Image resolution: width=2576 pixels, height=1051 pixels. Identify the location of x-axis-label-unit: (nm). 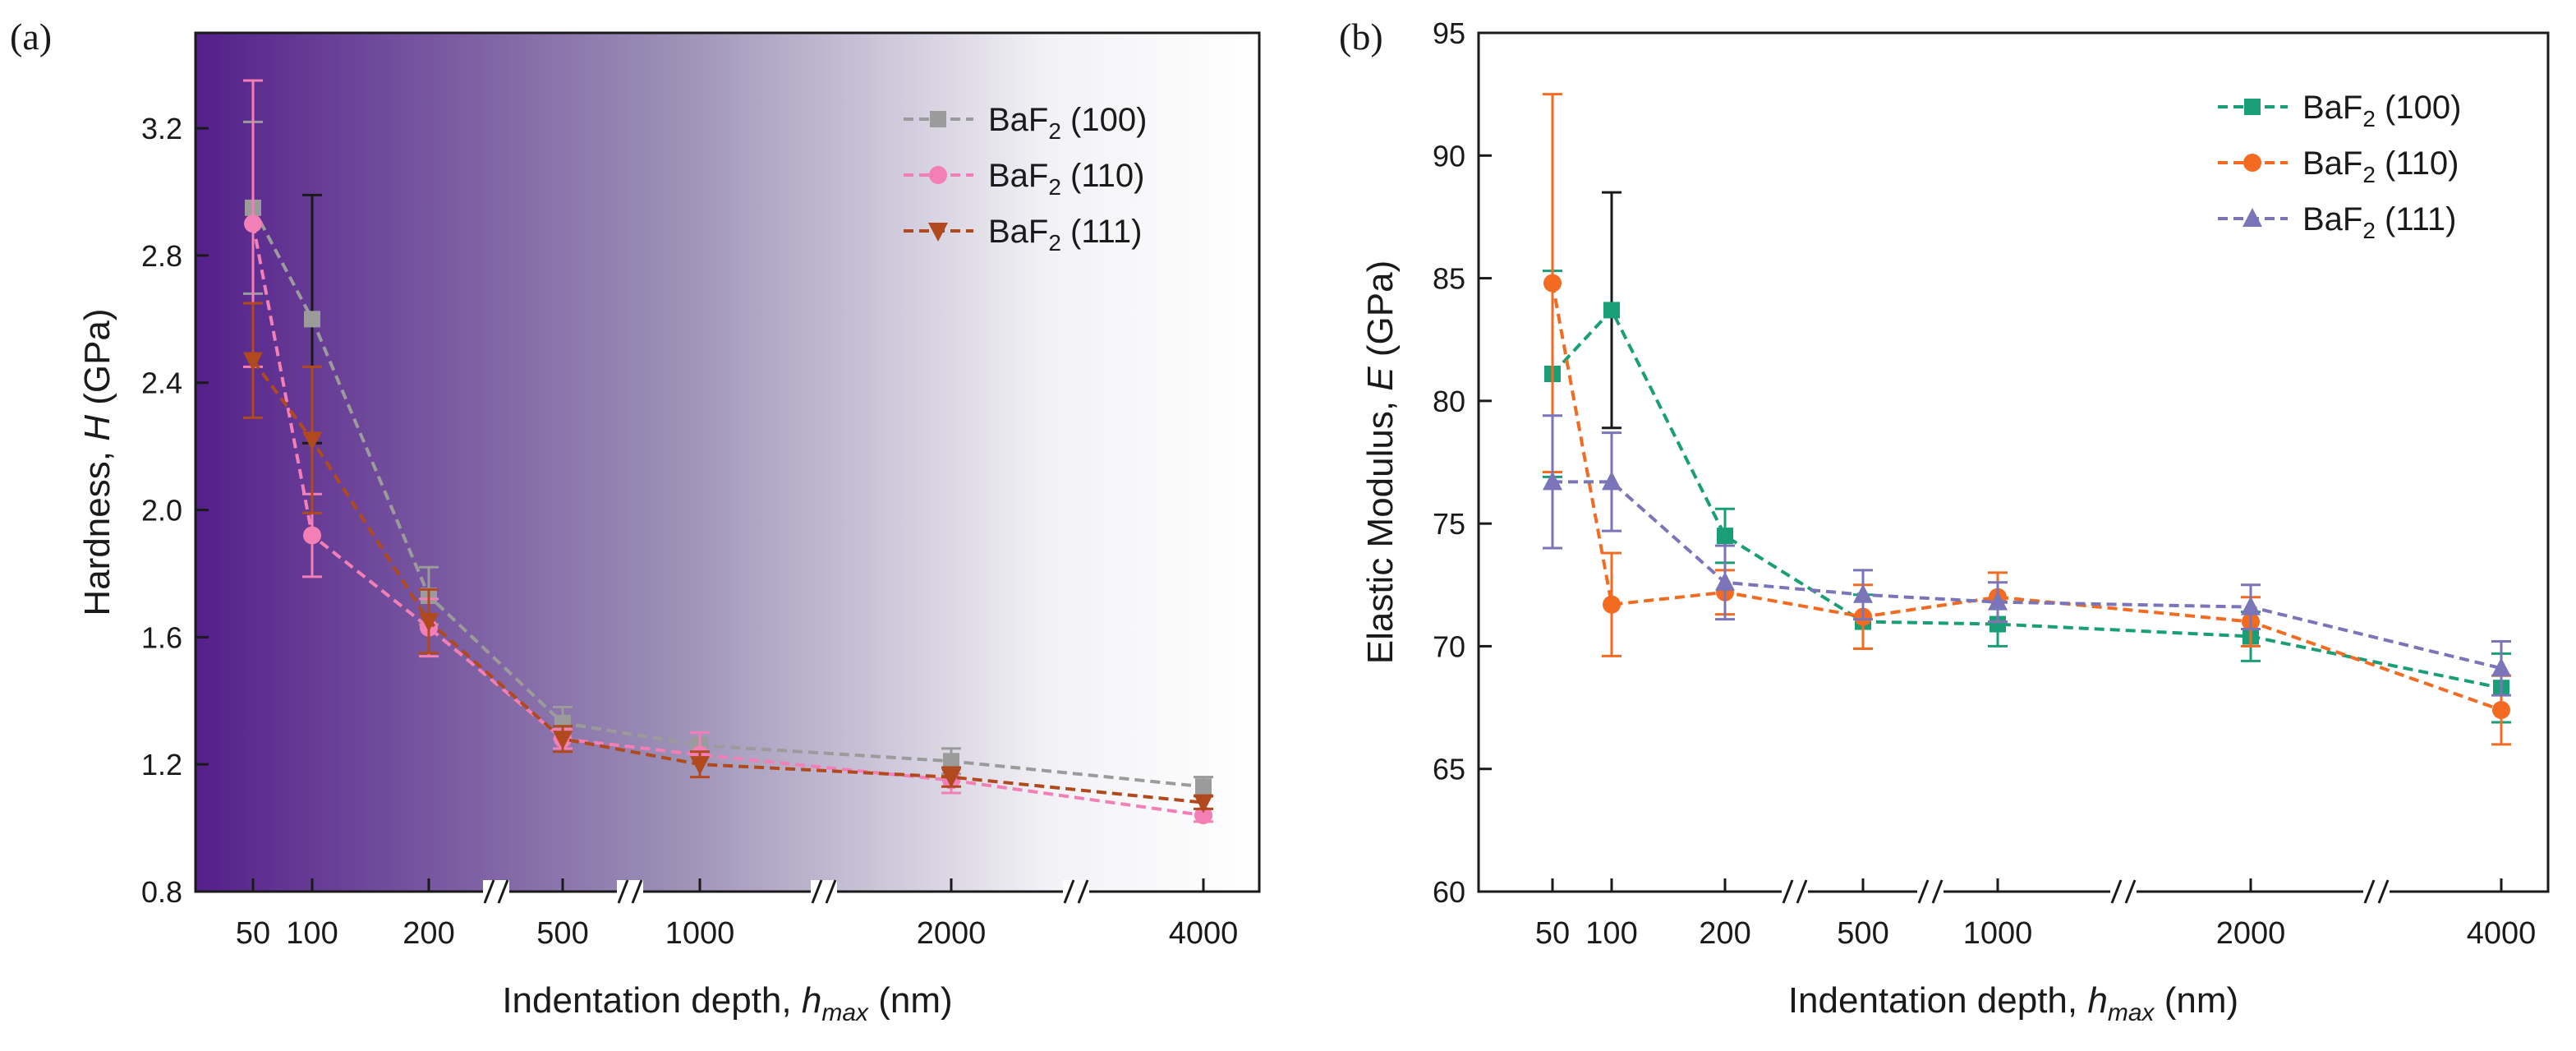
(910, 1000).